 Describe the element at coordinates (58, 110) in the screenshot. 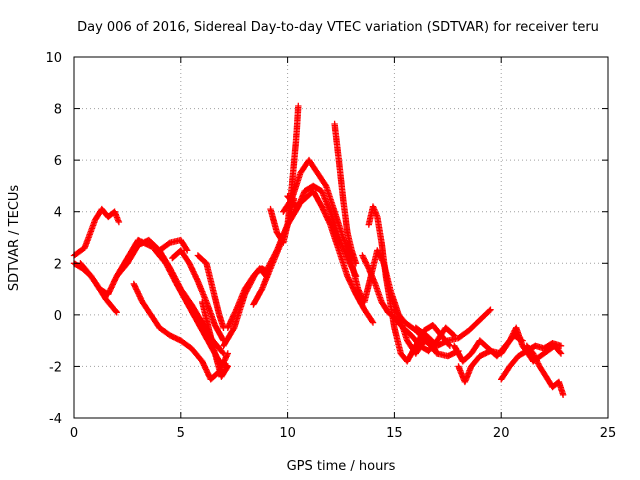

I see `y-tick-label: 8` at that location.